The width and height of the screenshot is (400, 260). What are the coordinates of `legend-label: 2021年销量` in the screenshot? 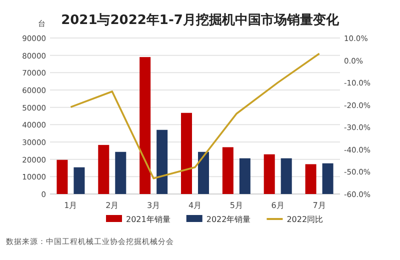 It's located at (148, 219).